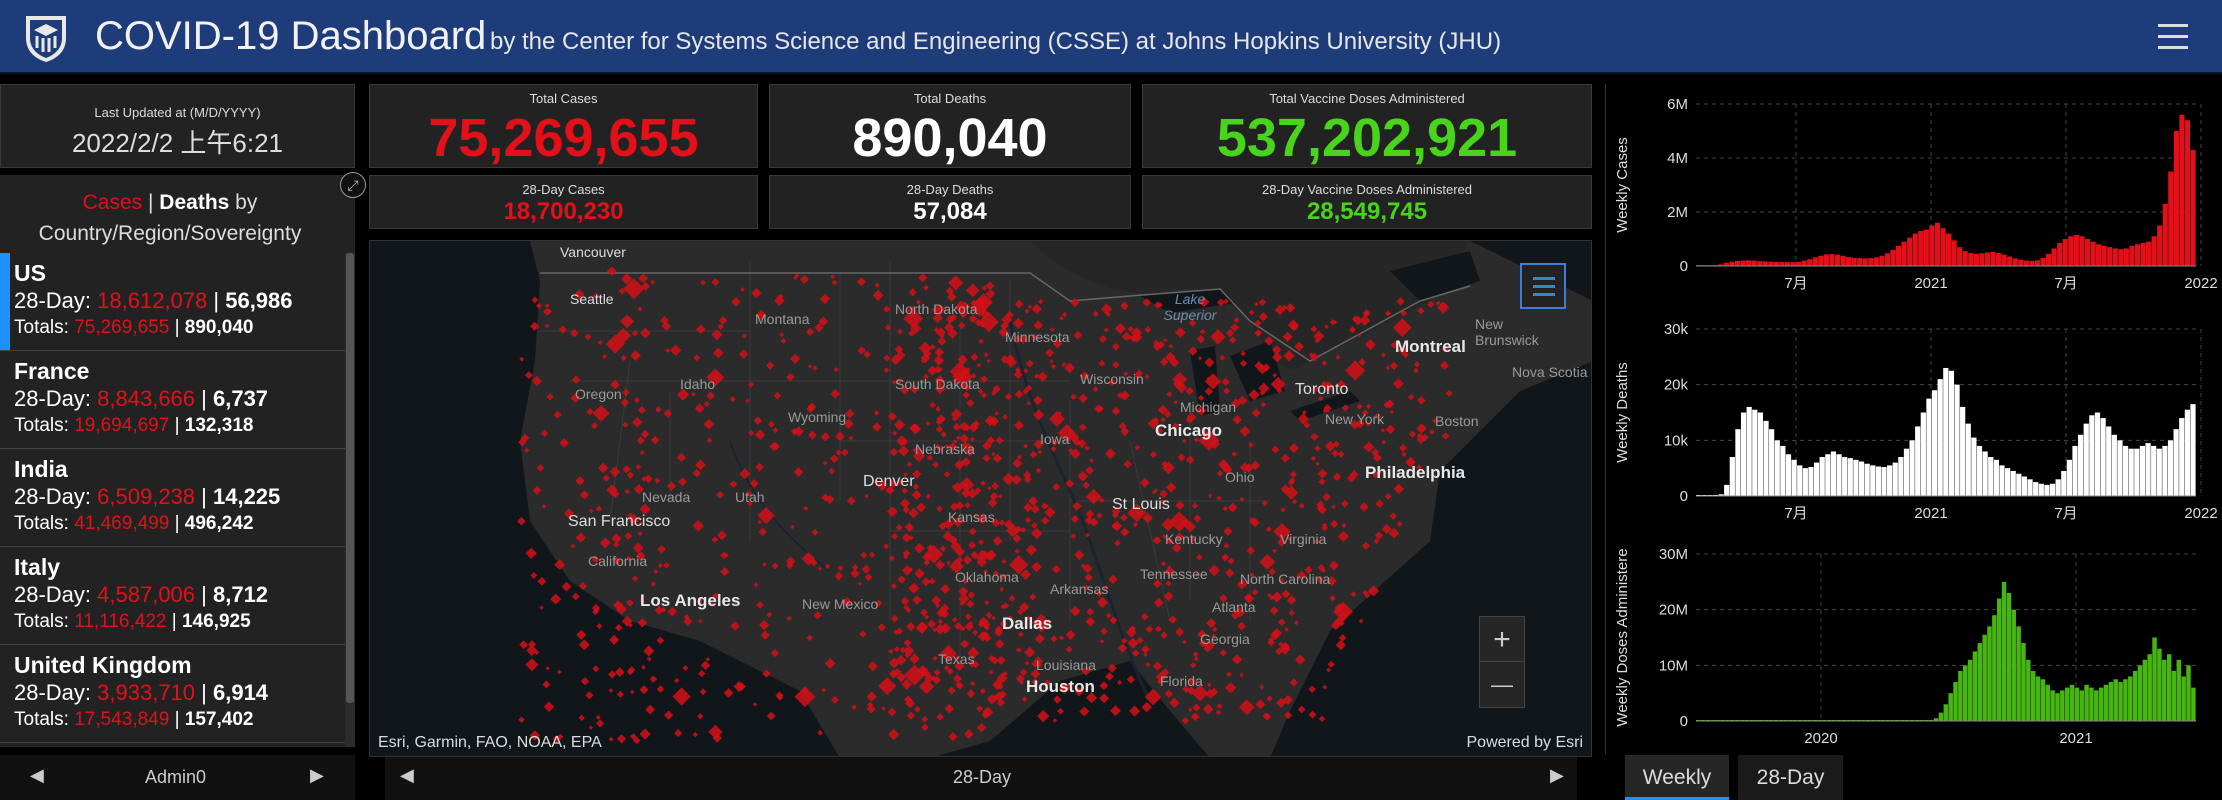 Image resolution: width=2222 pixels, height=800 pixels. I want to click on heading-cases: Cases, so click(112, 202).